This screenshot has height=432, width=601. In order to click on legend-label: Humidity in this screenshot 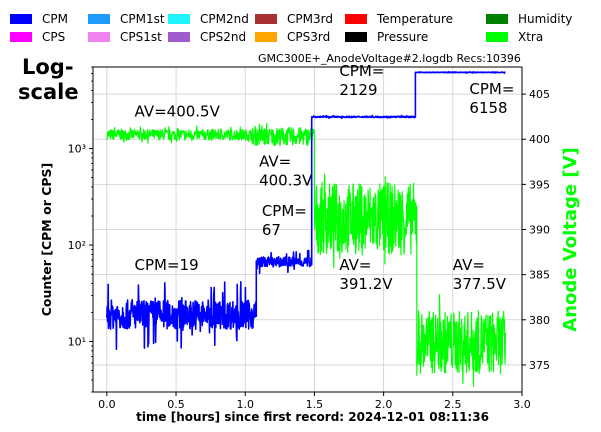, I will do `click(545, 19)`.